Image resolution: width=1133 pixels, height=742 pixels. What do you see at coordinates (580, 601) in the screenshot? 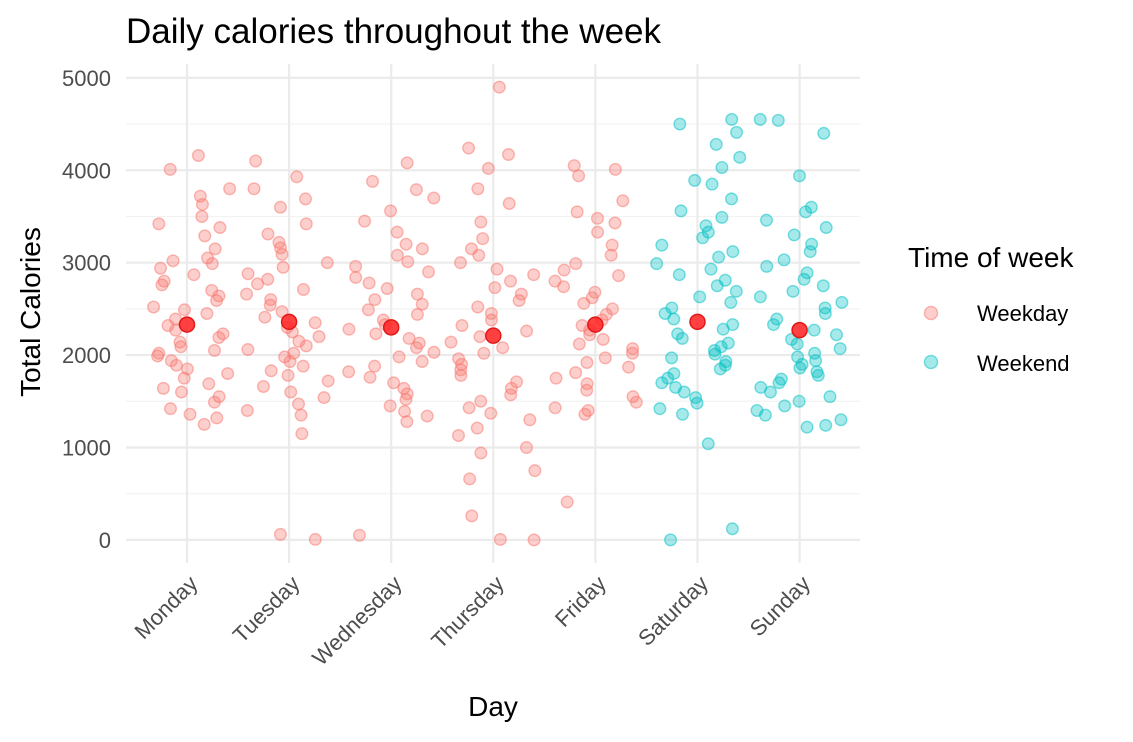
I see `x-tick-label: Friday` at bounding box center [580, 601].